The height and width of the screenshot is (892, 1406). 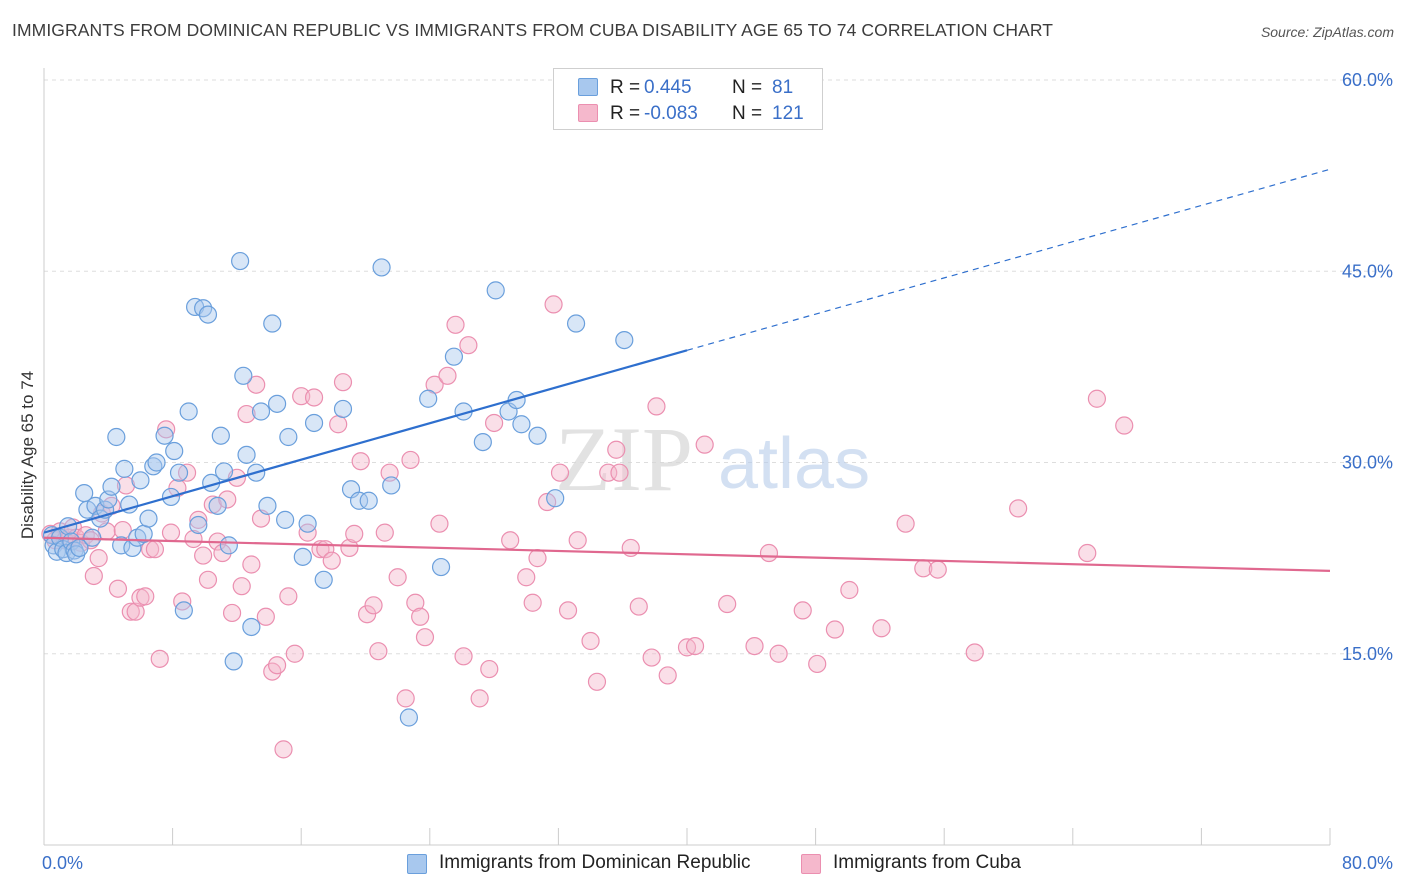 What do you see at coordinates (1367, 463) in the screenshot?
I see `y-tick-label: 30.0%` at bounding box center [1367, 463].